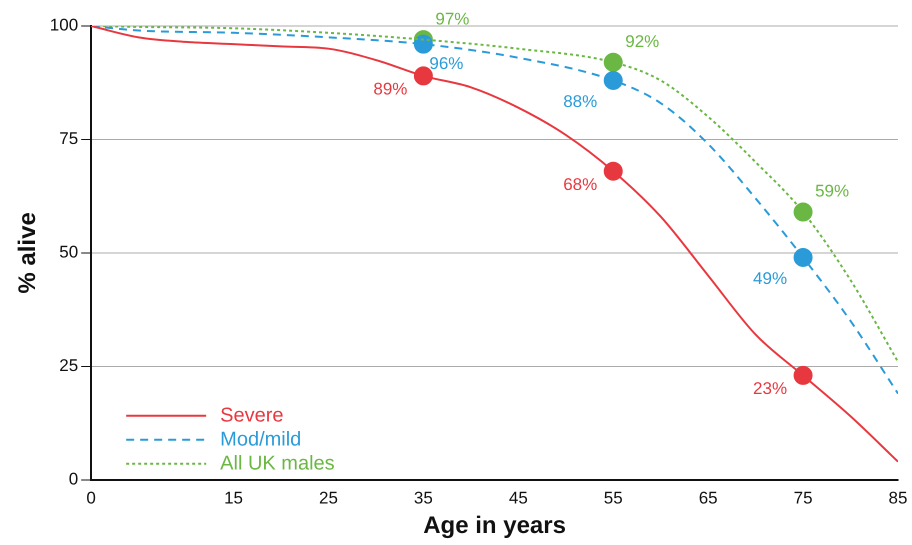 The image size is (912, 545). I want to click on x-tick-label: 45, so click(518, 498).